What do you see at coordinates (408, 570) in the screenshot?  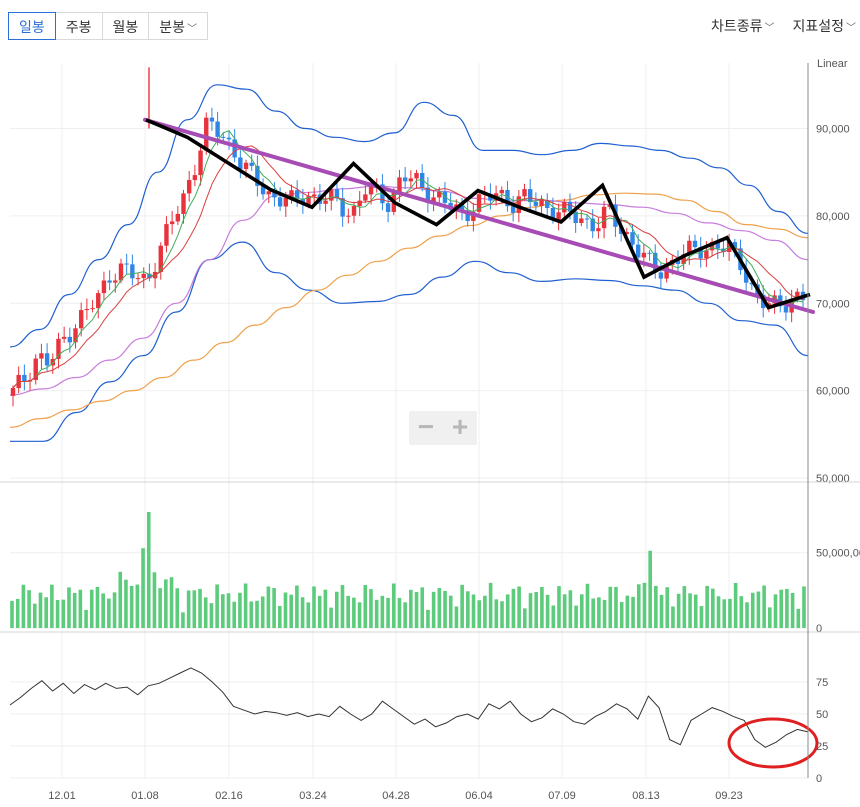 I see `volume-panel` at bounding box center [408, 570].